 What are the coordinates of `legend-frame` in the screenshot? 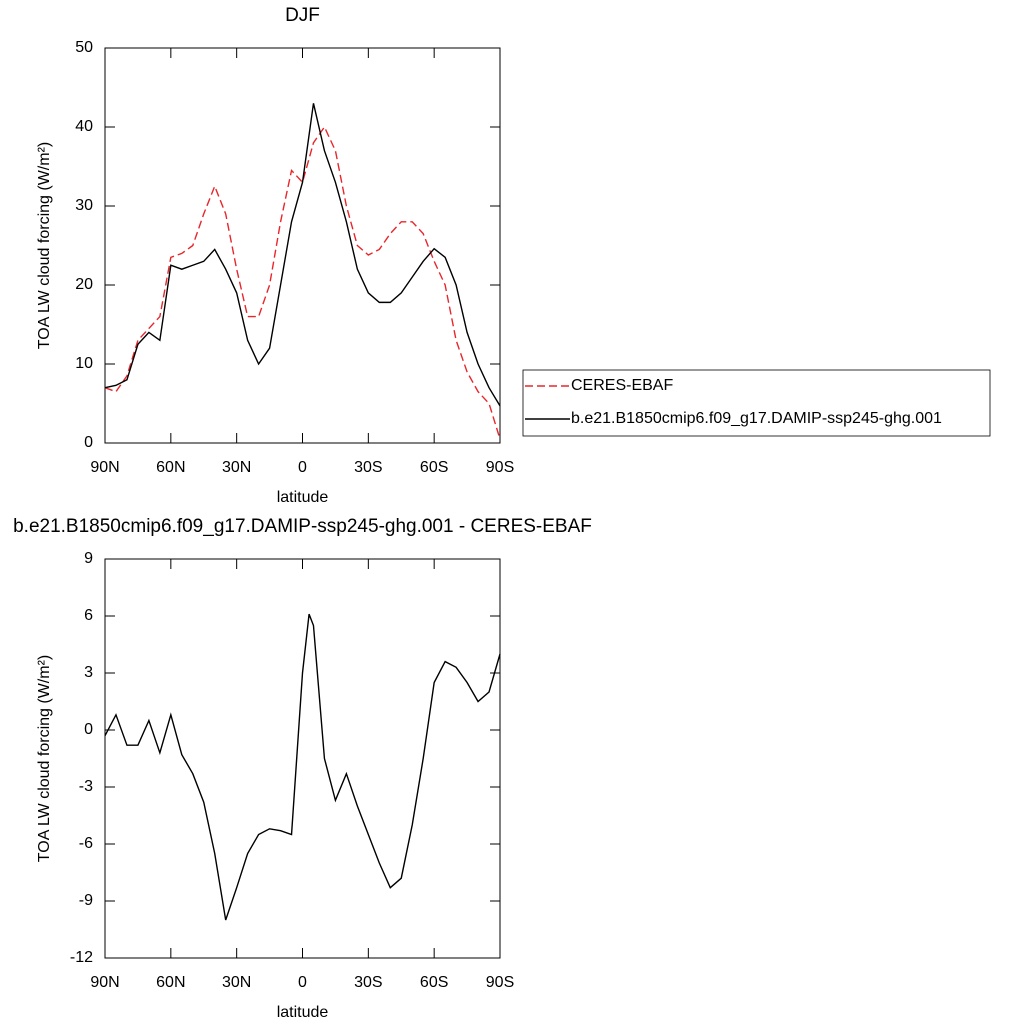 It's located at (756, 403).